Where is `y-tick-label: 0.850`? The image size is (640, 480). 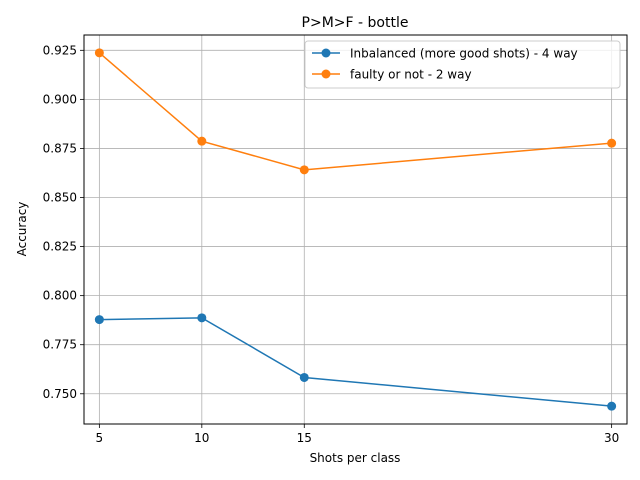
y-tick-label: 0.850 is located at coordinates (60, 198).